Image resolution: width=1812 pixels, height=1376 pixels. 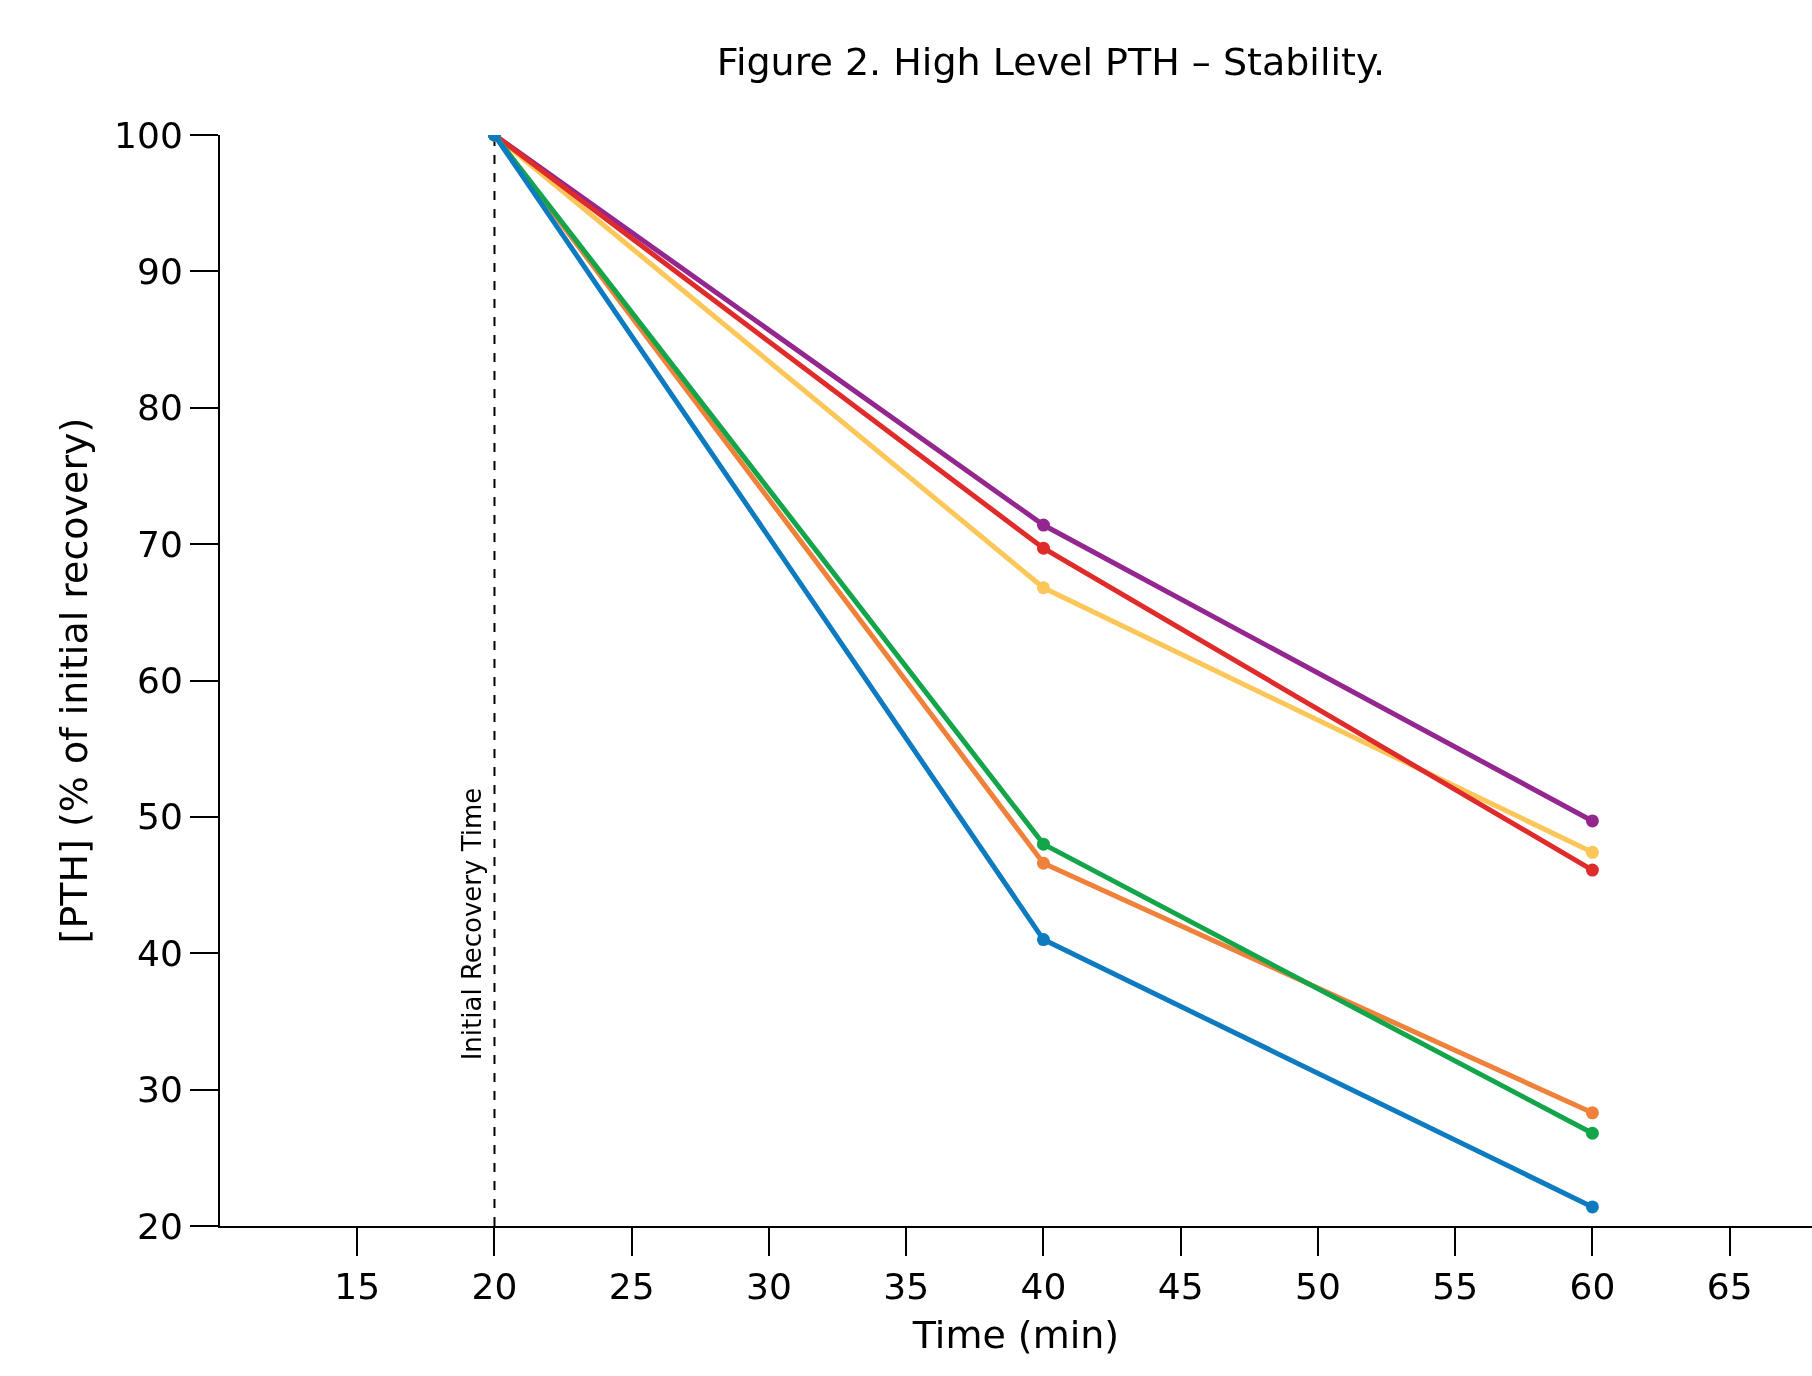 What do you see at coordinates (494, 1287) in the screenshot?
I see `x-tick-label: 20` at bounding box center [494, 1287].